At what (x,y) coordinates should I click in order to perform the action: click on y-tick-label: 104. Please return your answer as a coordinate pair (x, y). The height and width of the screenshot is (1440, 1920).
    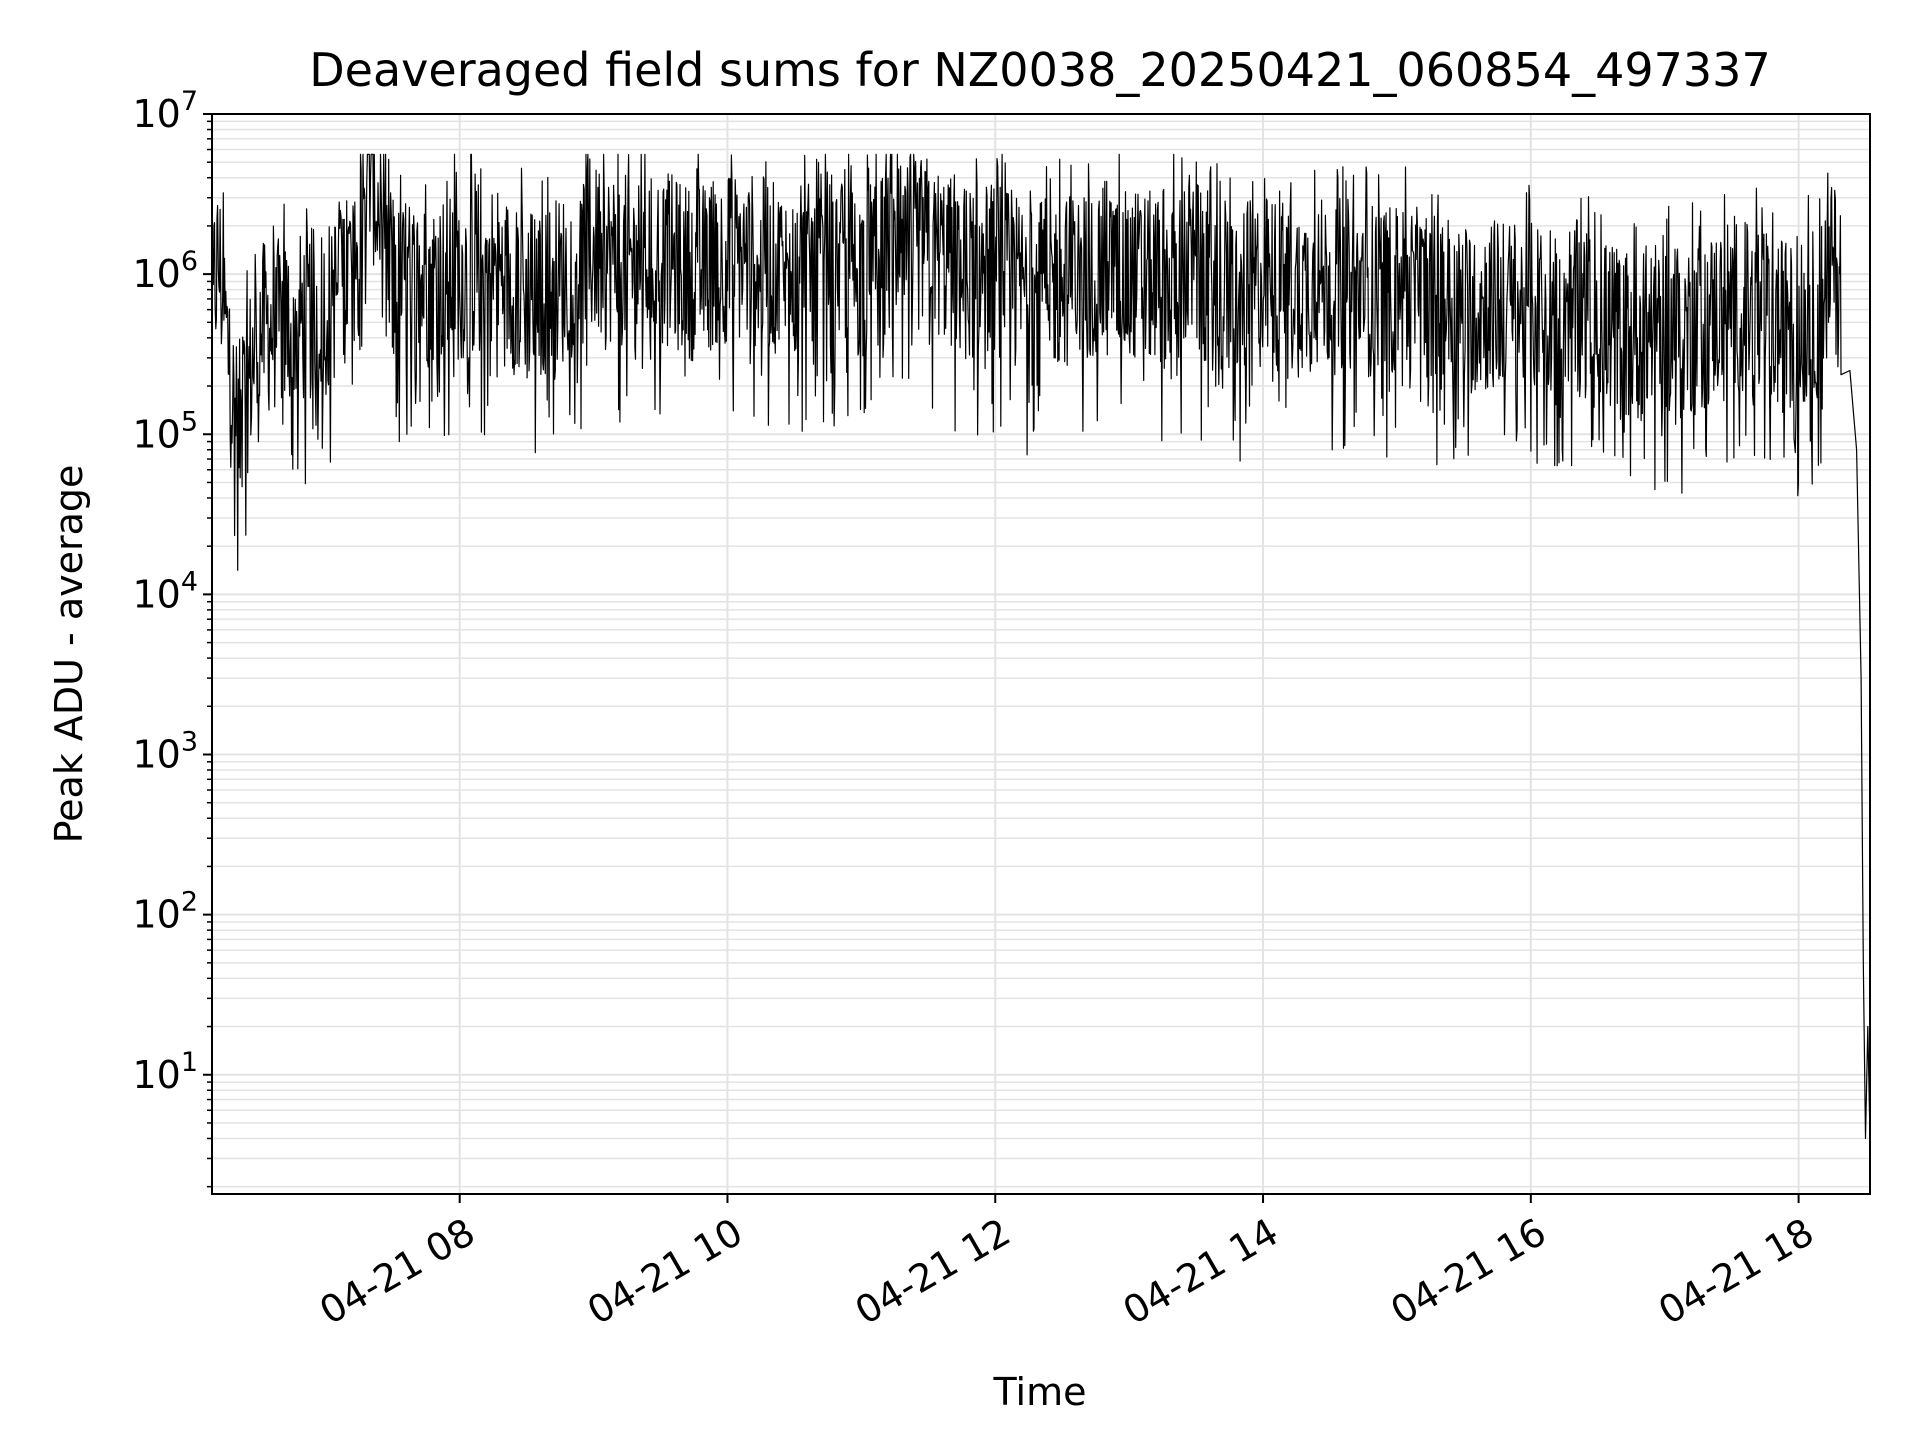
    Looking at the image, I should click on (165, 591).